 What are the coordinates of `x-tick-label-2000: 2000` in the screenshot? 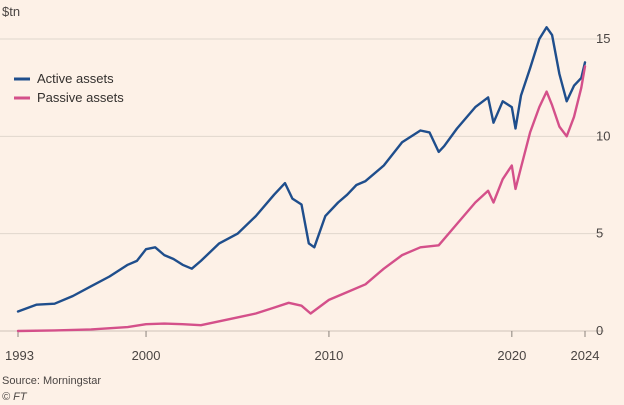 It's located at (146, 355).